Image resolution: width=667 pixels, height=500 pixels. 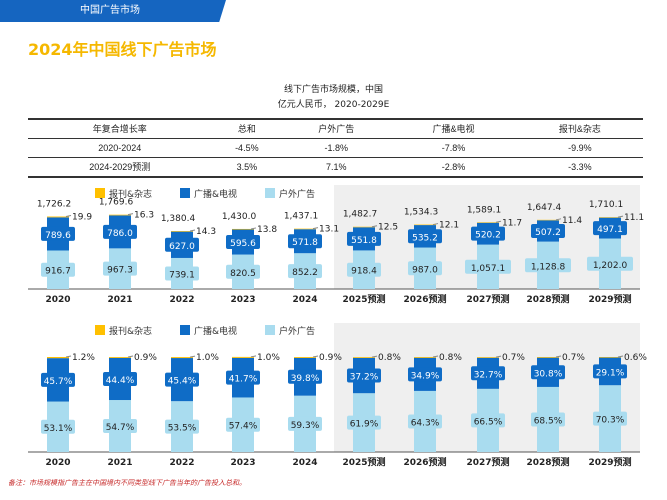 What do you see at coordinates (247, 148) in the screenshot?
I see `cell: -4.5%` at bounding box center [247, 148].